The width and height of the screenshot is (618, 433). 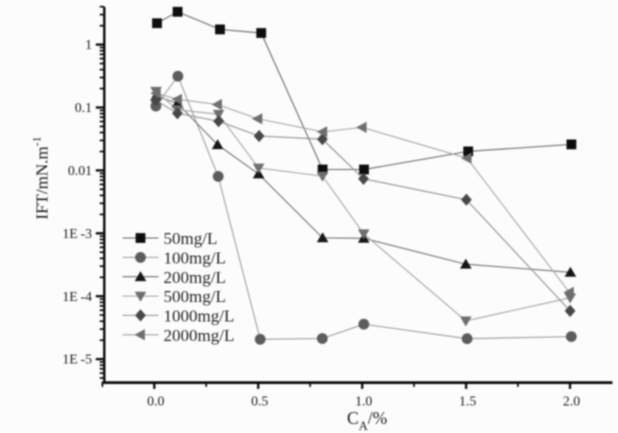 What do you see at coordinates (199, 335) in the screenshot?
I see `svg-text: 2000mg/L` at bounding box center [199, 335].